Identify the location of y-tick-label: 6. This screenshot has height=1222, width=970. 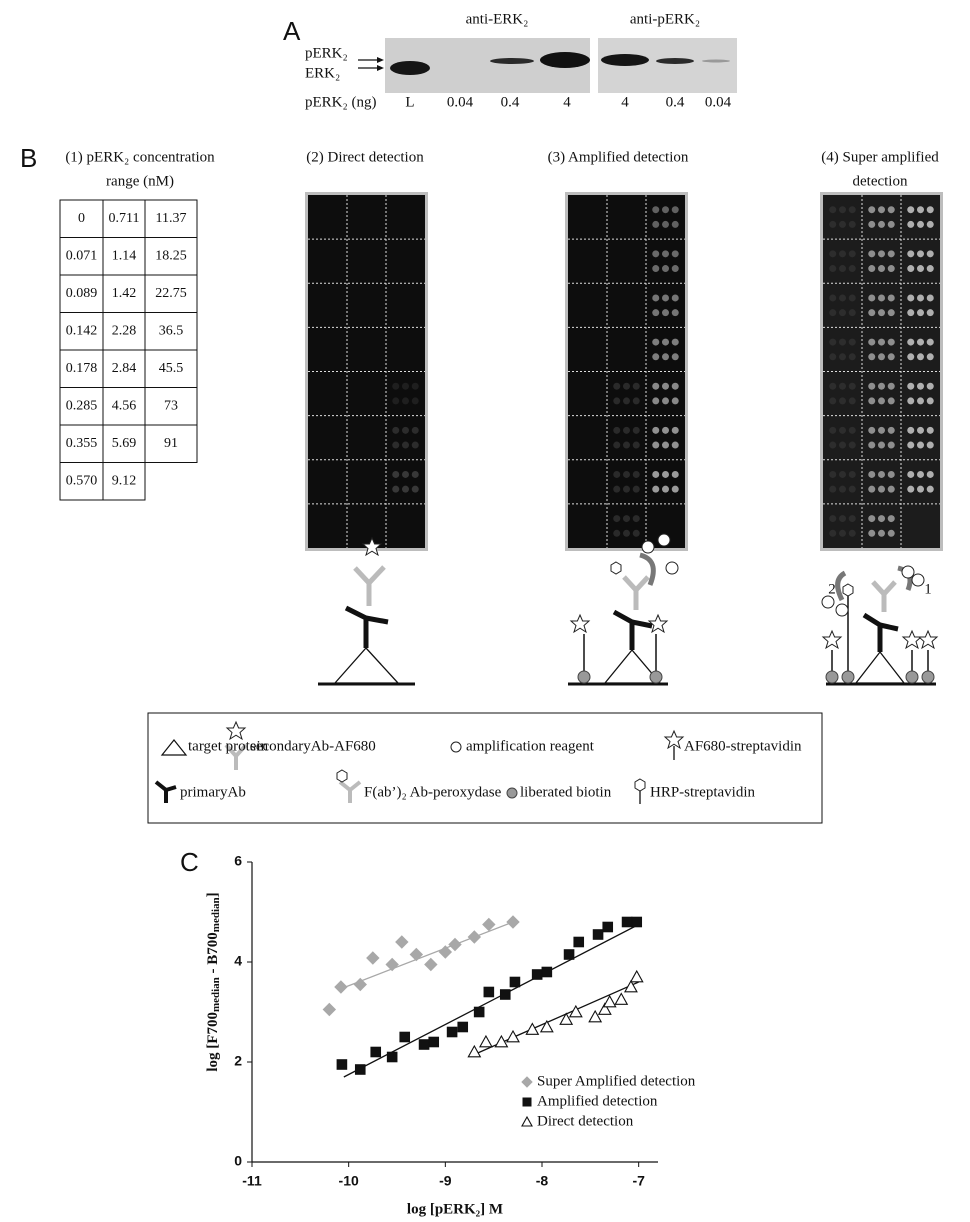
(238, 861).